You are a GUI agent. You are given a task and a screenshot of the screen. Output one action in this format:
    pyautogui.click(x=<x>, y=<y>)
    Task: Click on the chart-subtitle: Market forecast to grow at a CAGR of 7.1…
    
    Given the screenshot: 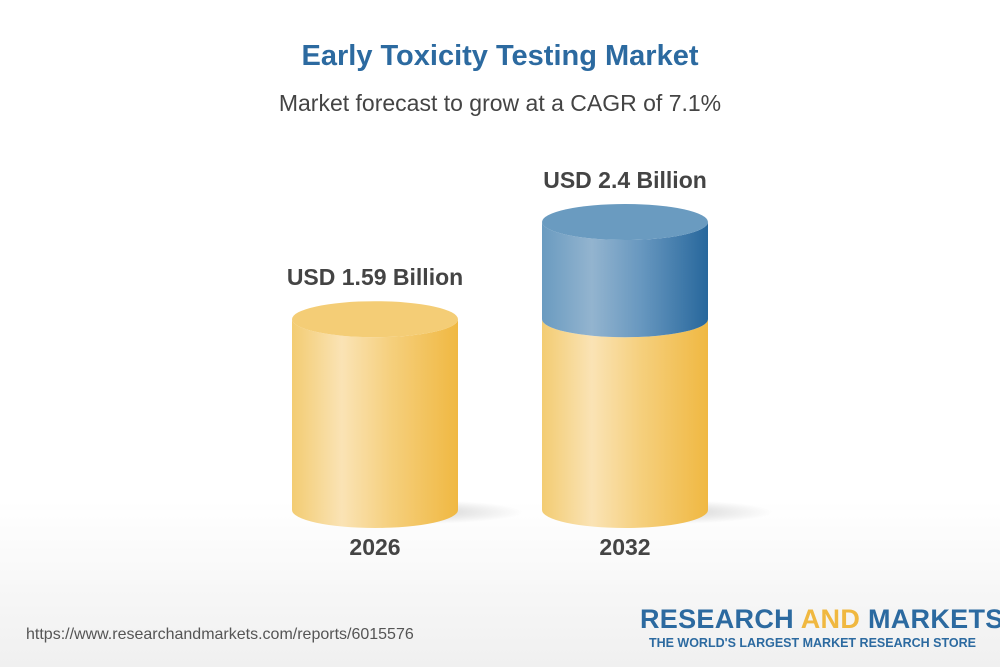 What is the action you would take?
    pyautogui.click(x=500, y=103)
    